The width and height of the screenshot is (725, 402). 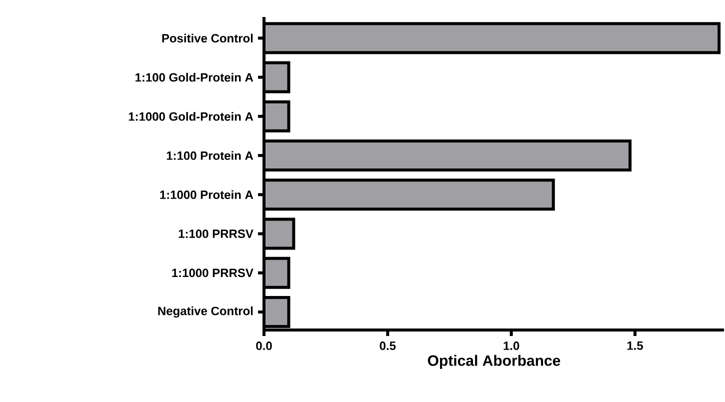 What do you see at coordinates (210, 155) in the screenshot?
I see `y-tick-label: 1:100 Protein A` at bounding box center [210, 155].